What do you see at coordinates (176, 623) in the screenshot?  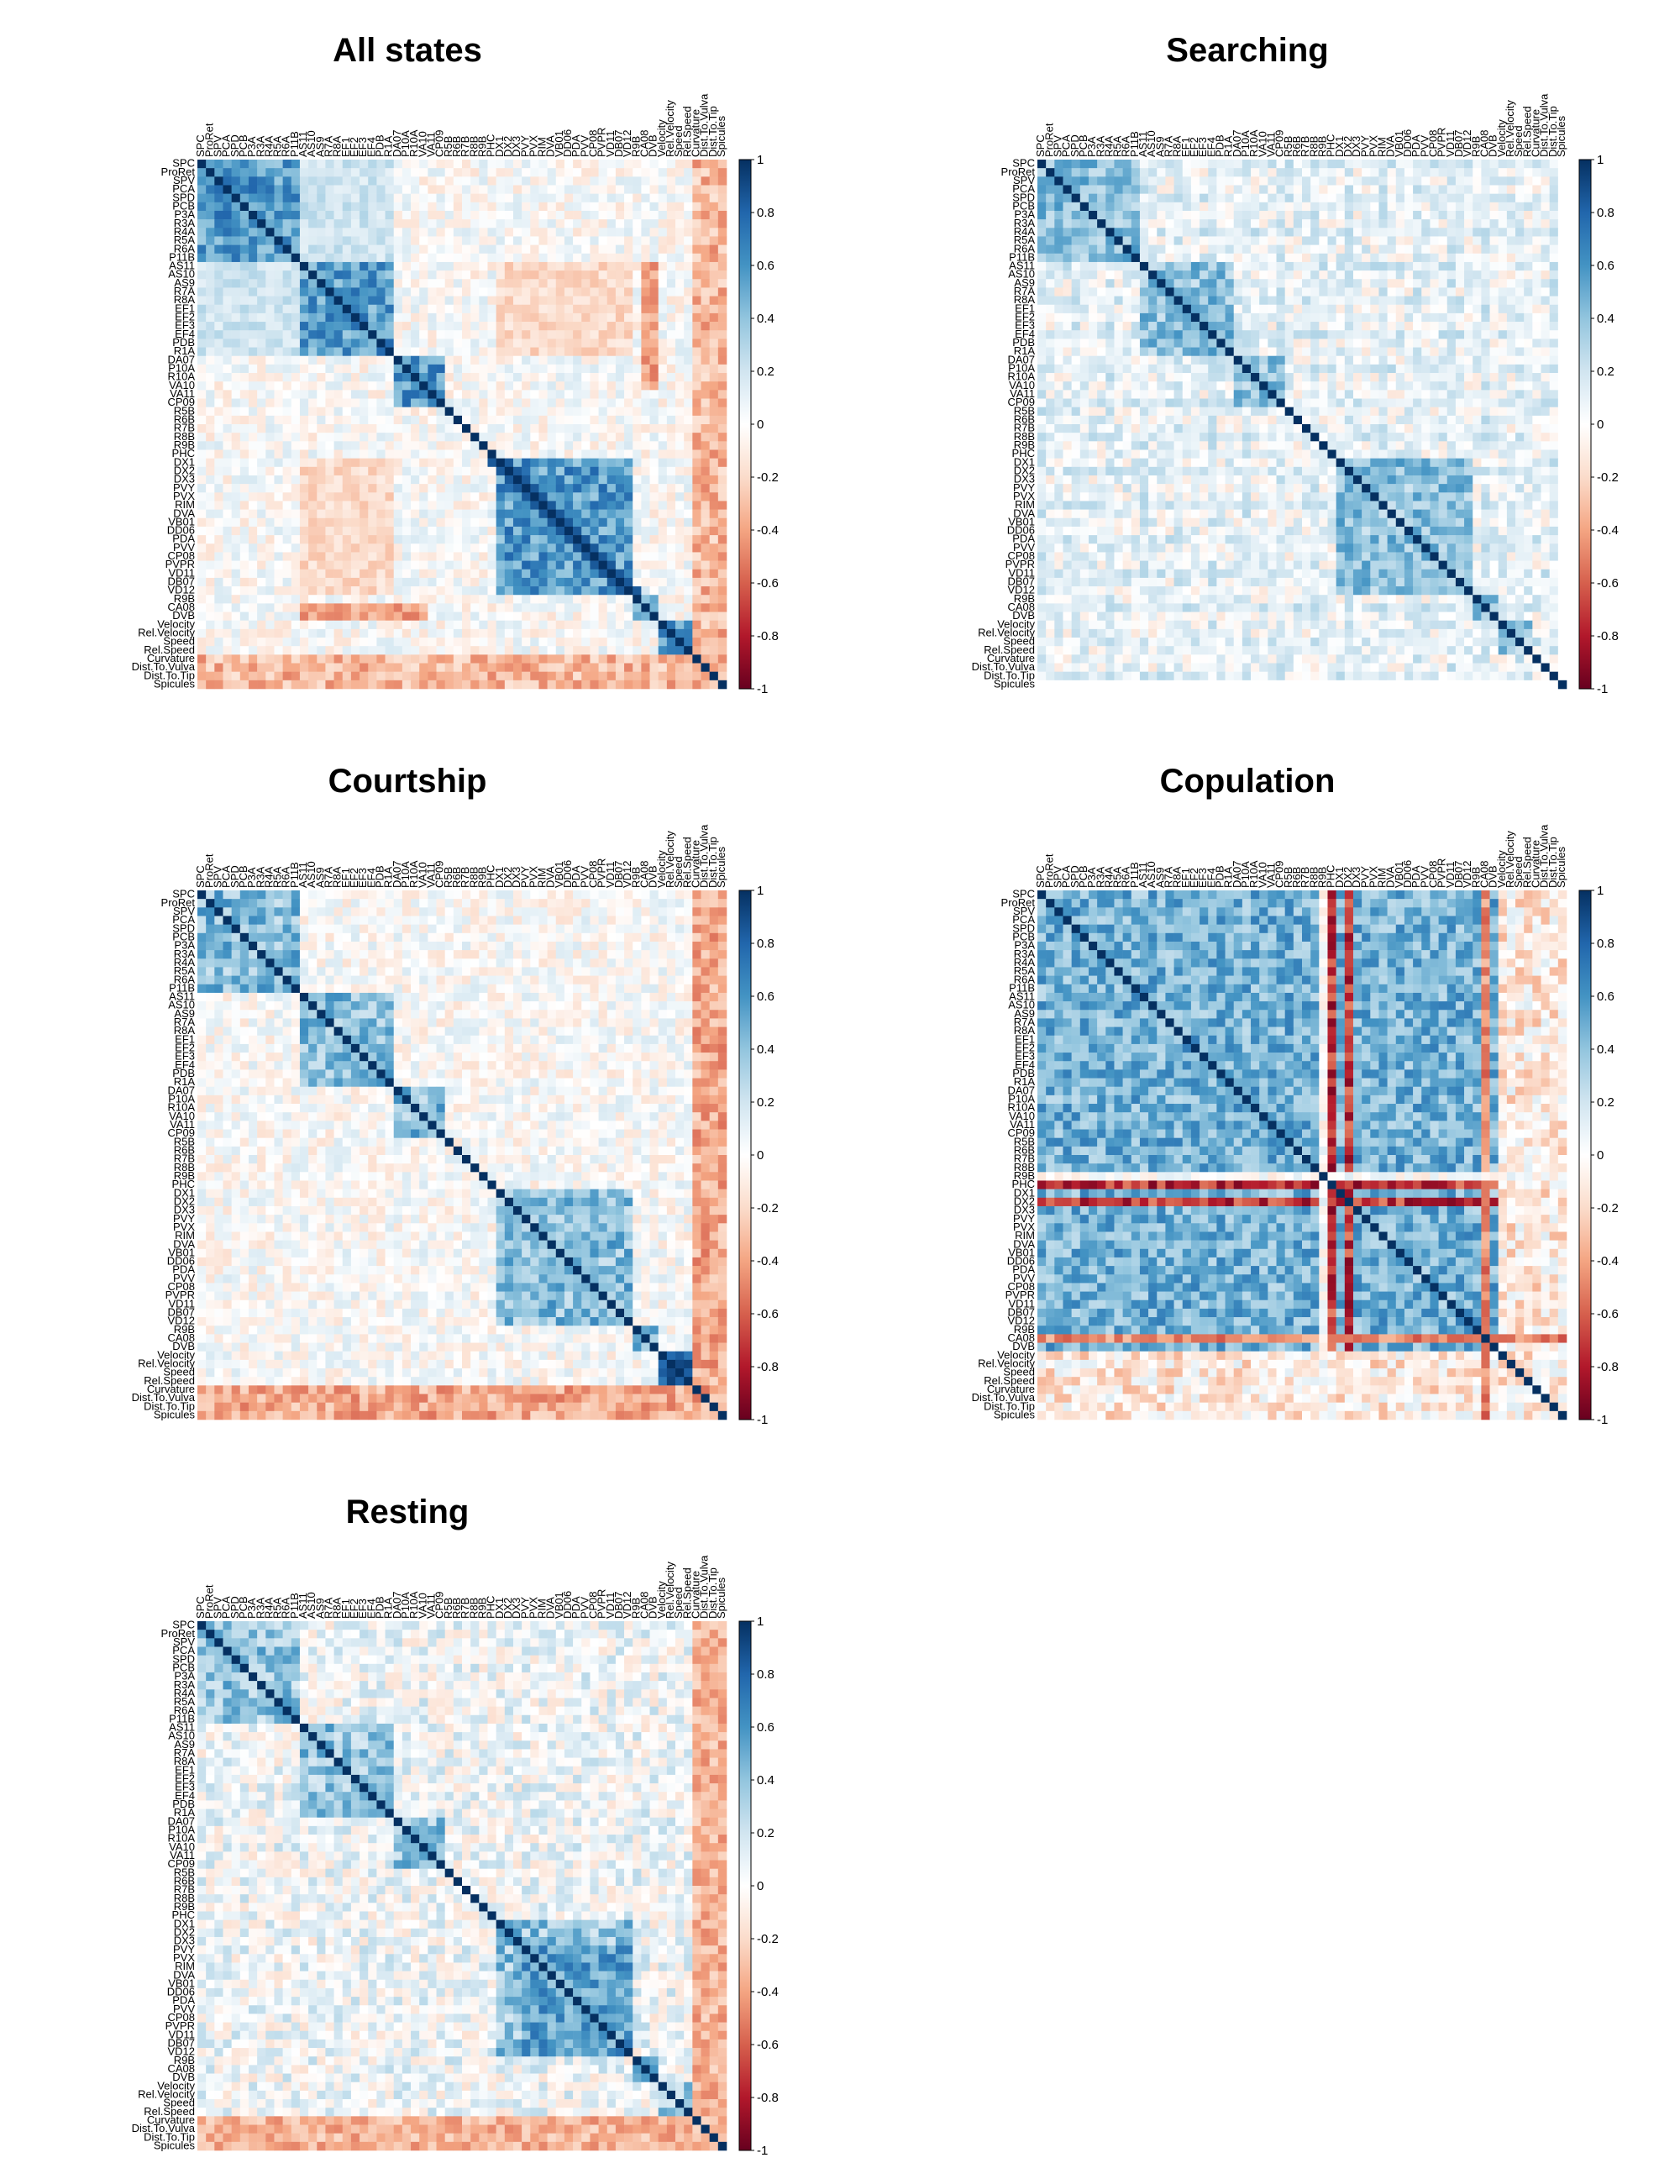 I see `row-label: Velocity` at bounding box center [176, 623].